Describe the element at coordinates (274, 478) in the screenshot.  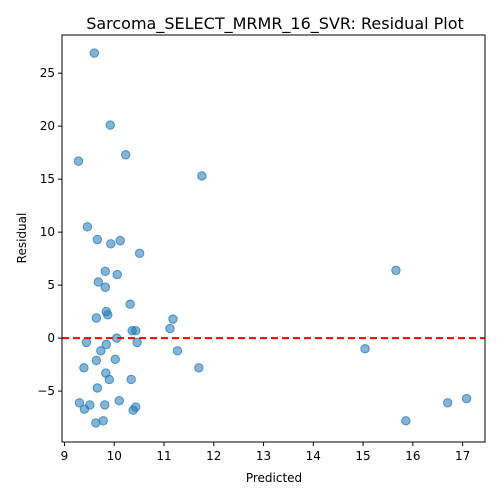
I see `x-axis-label: Predicted` at that location.